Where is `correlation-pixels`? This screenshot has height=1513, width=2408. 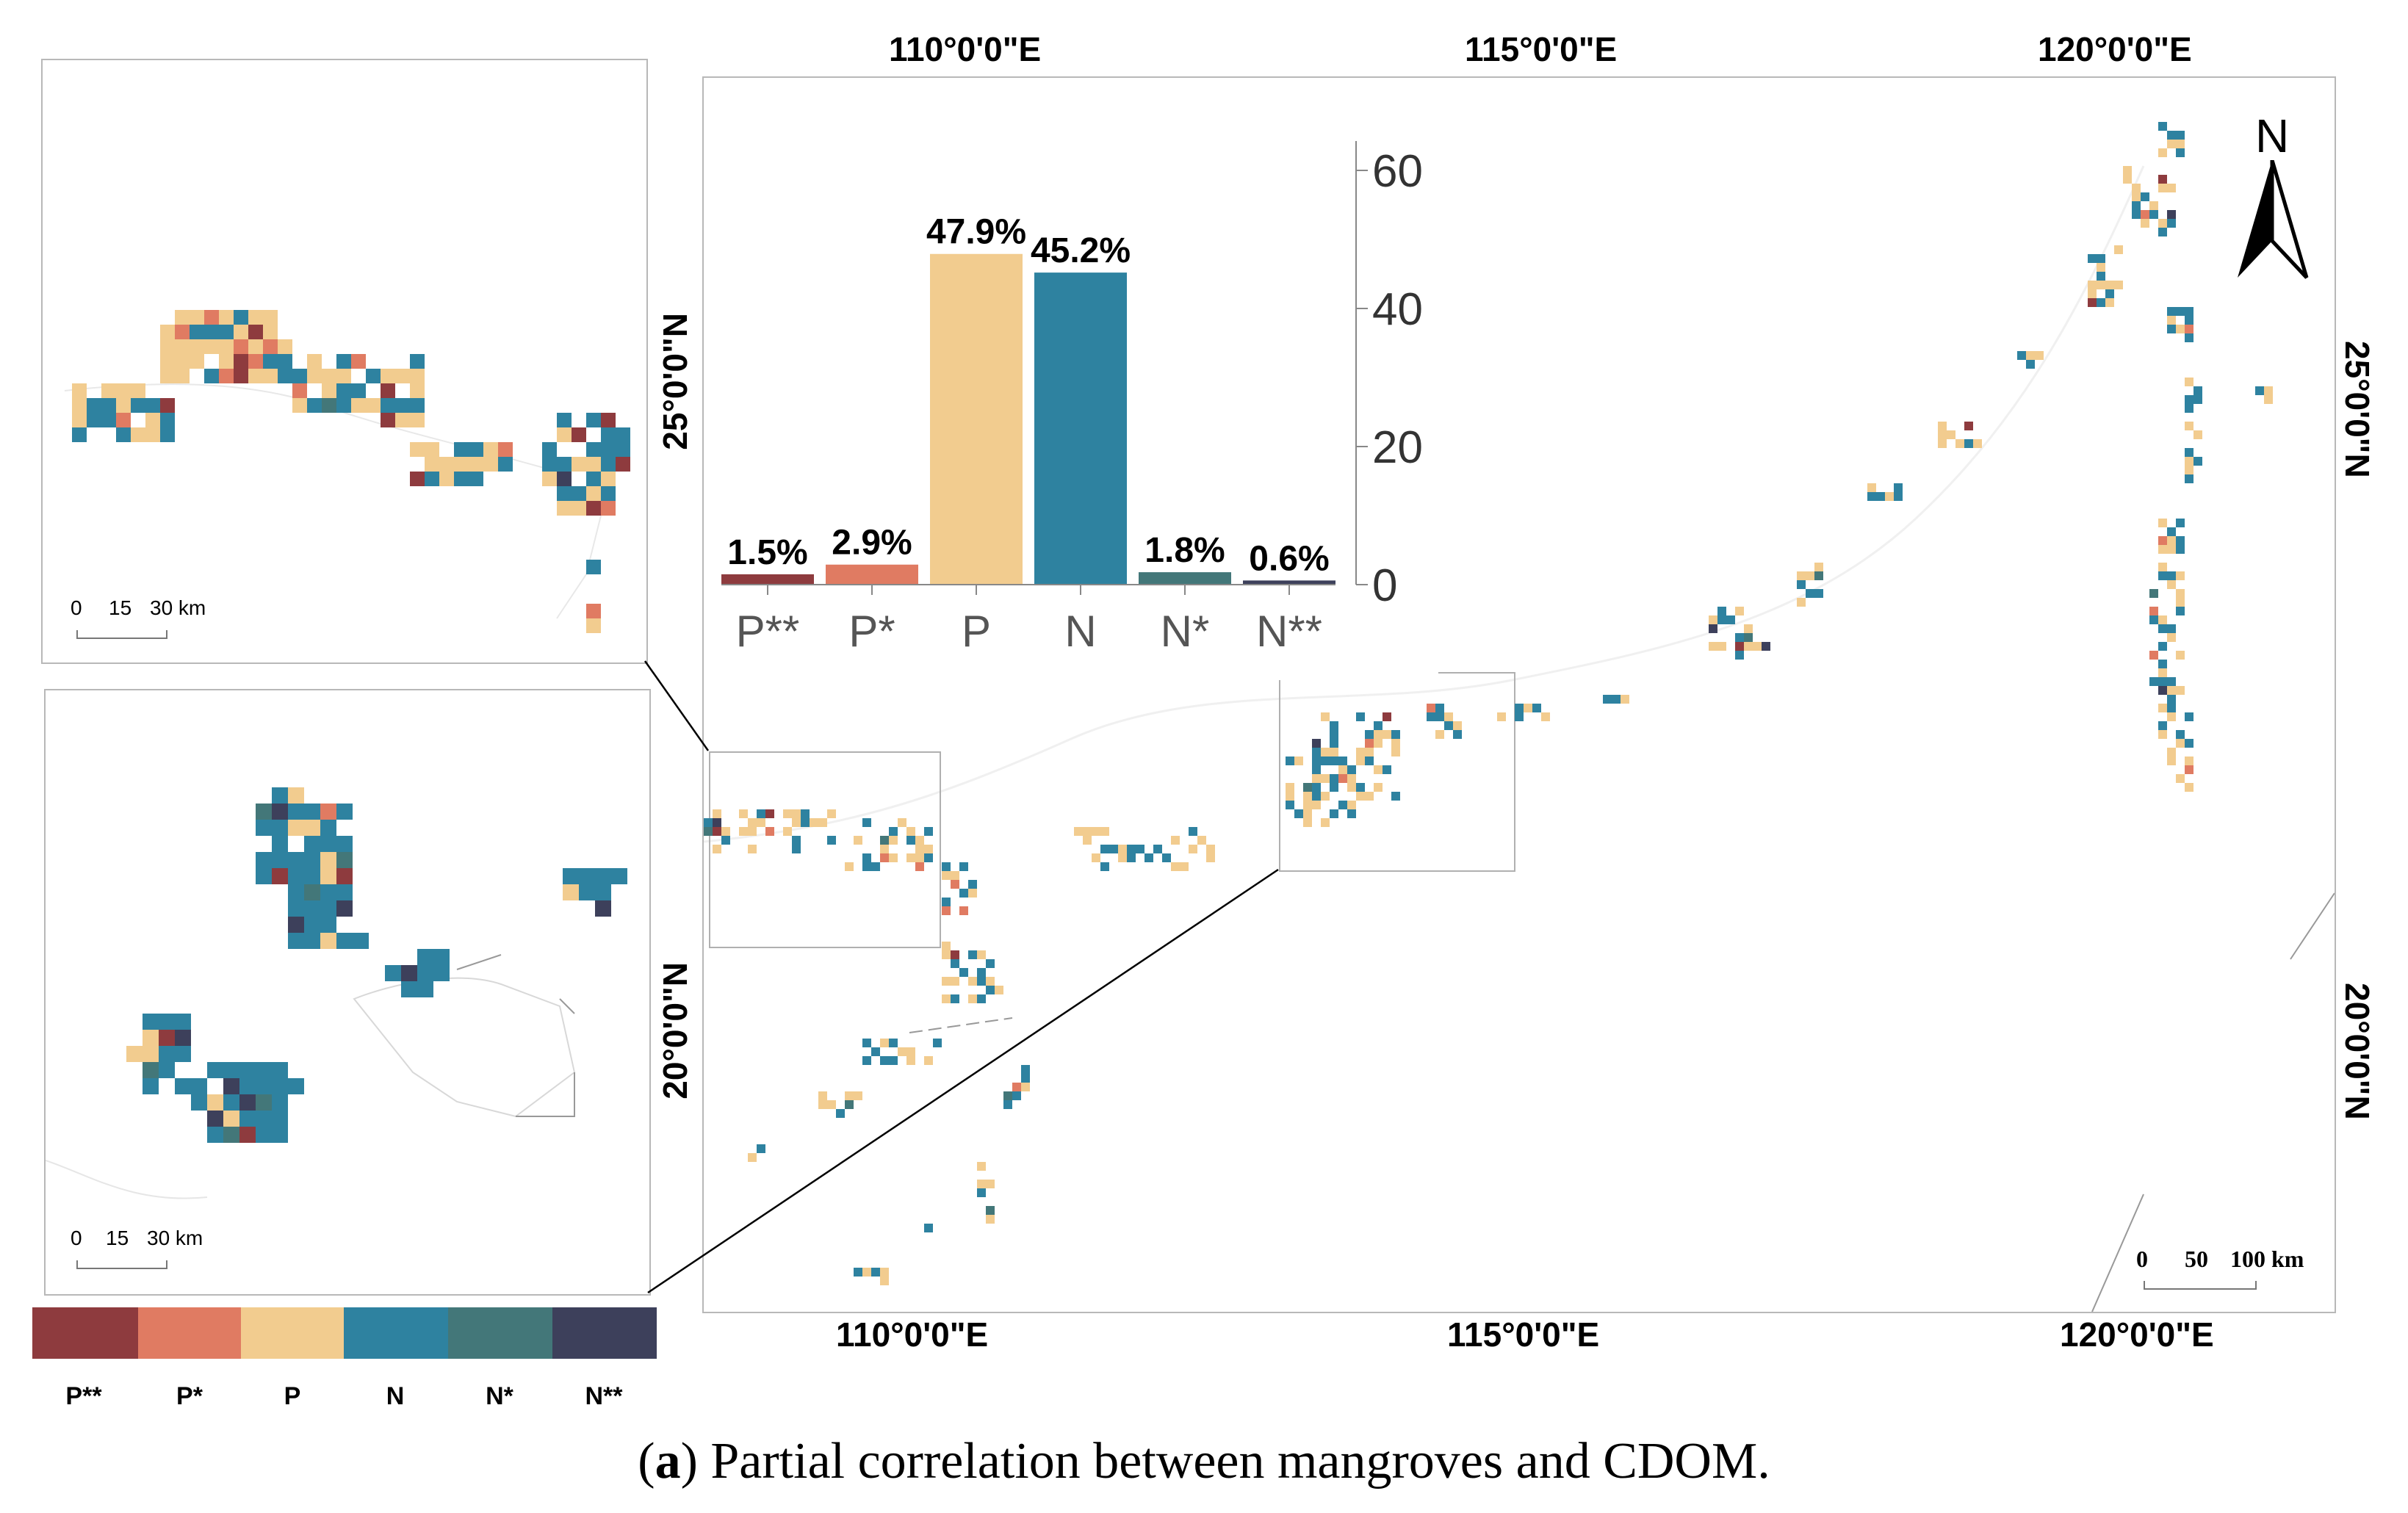 correlation-pixels is located at coordinates (376, 965).